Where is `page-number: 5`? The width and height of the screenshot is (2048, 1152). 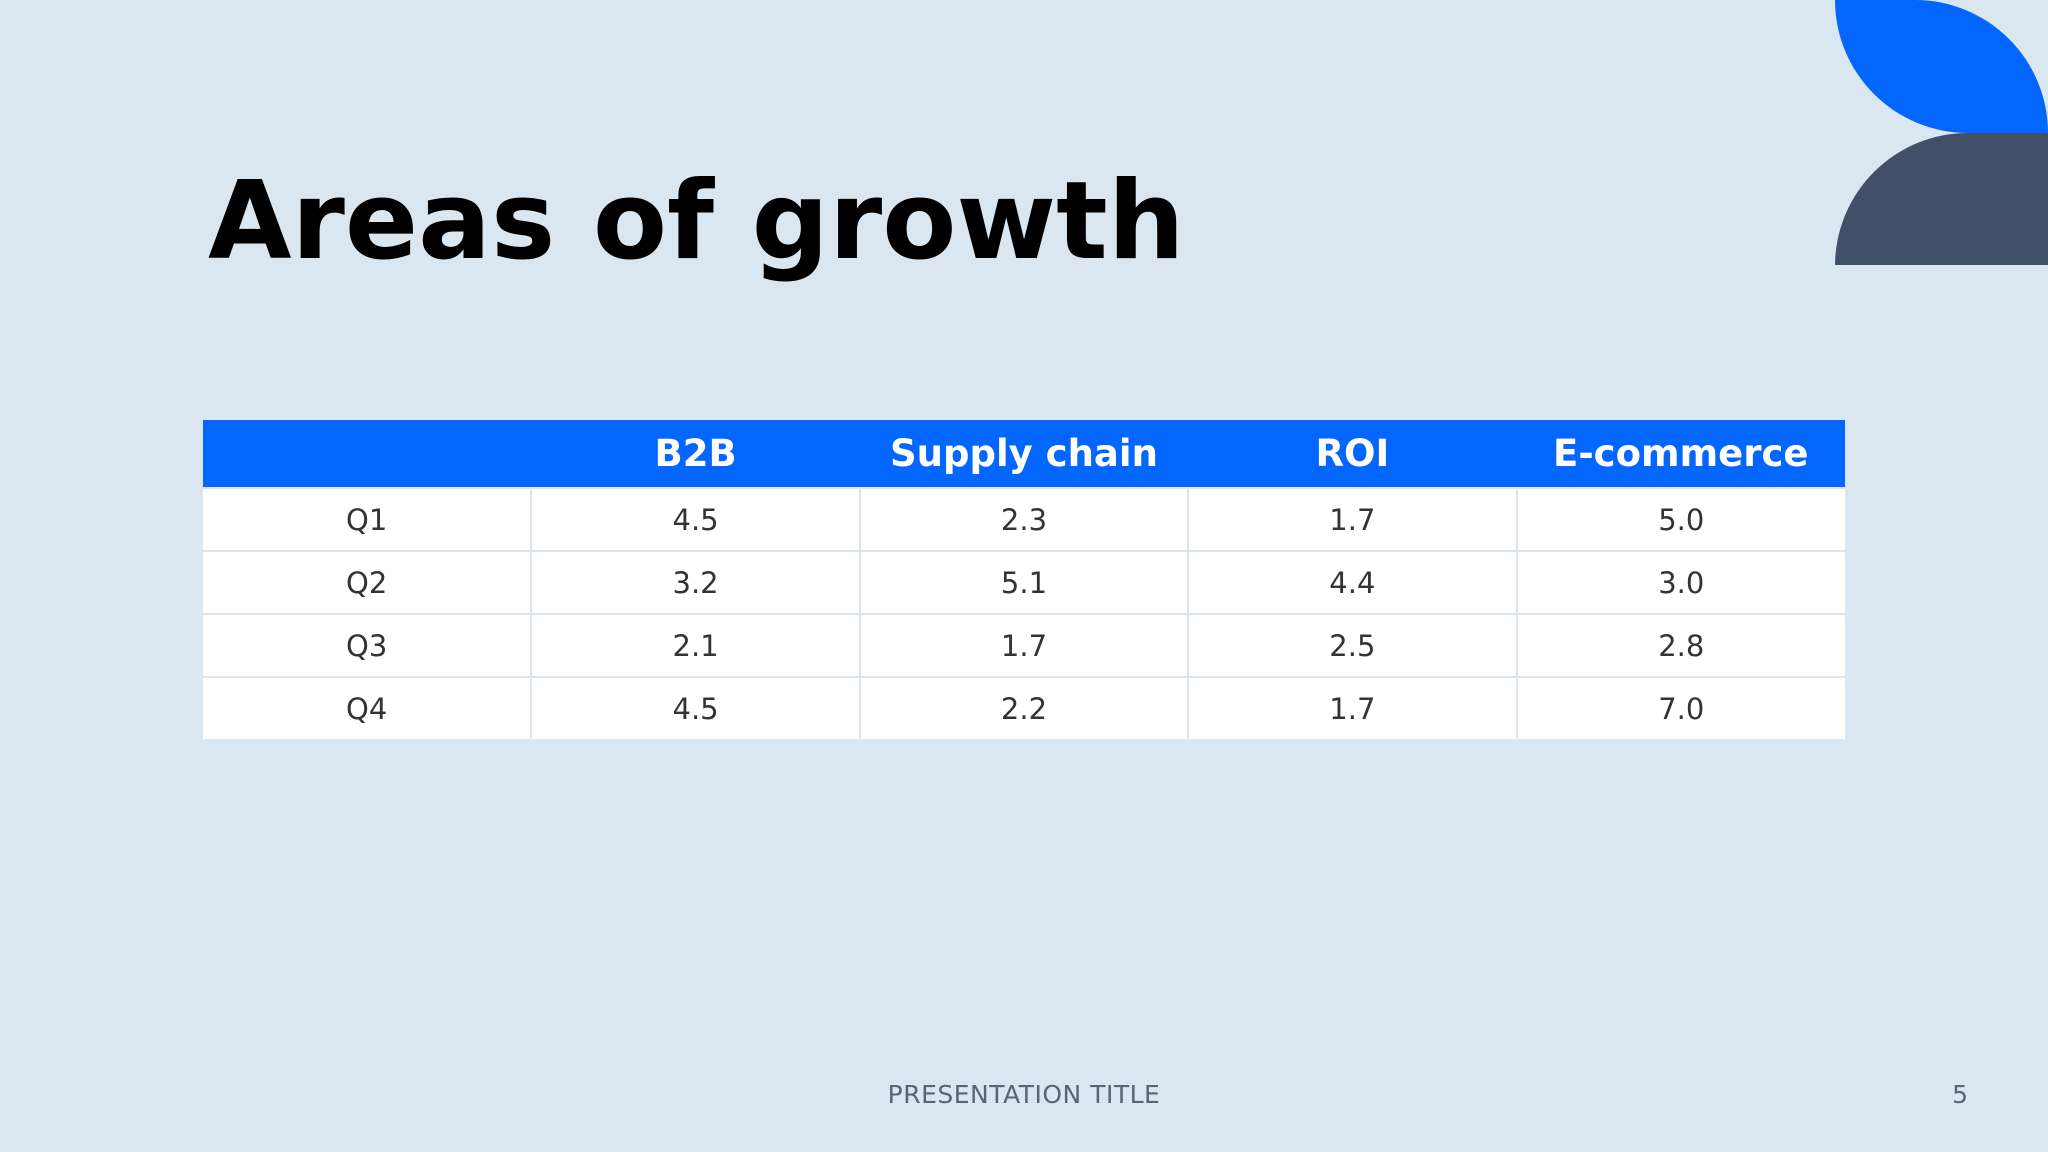
page-number: 5 is located at coordinates (1960, 1094).